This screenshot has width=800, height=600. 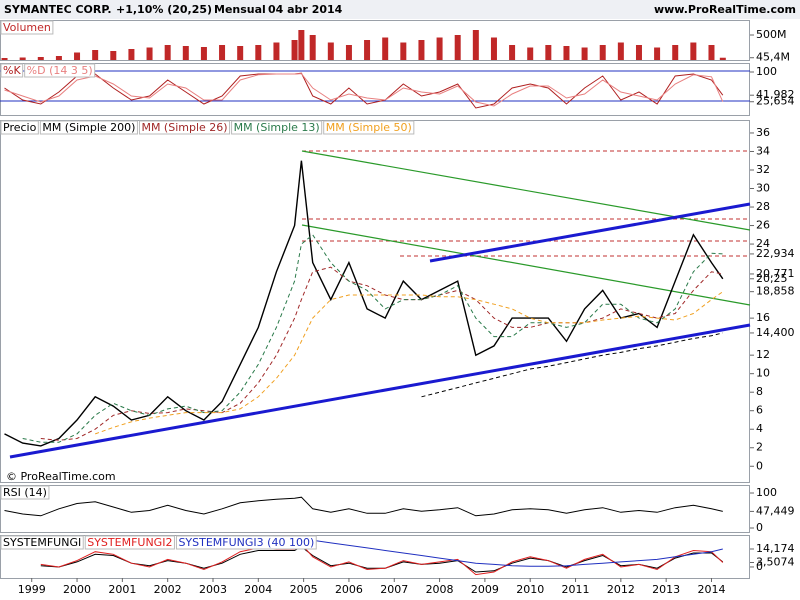 What do you see at coordinates (32, 589) in the screenshot?
I see `x-tick-label: 1999` at bounding box center [32, 589].